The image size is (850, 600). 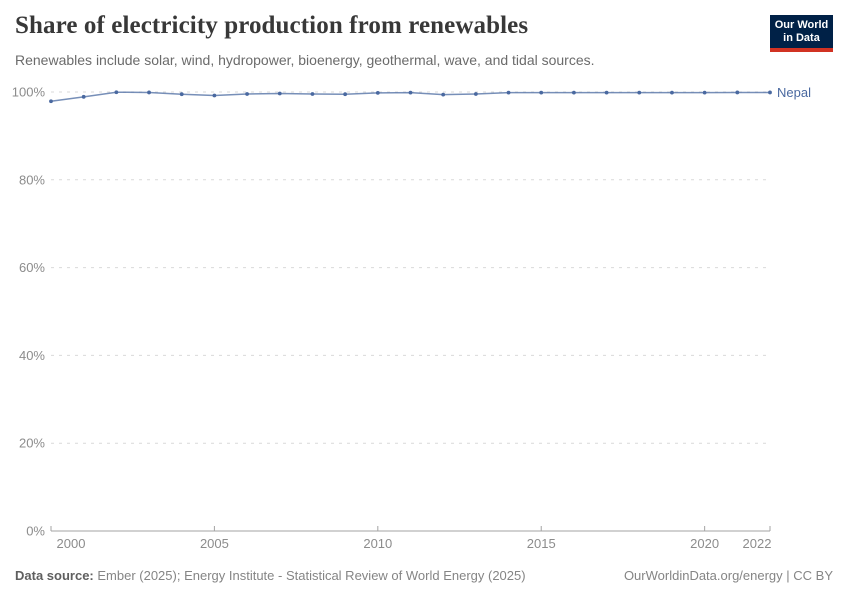 What do you see at coordinates (32, 355) in the screenshot?
I see `y-tick-label: 40%` at bounding box center [32, 355].